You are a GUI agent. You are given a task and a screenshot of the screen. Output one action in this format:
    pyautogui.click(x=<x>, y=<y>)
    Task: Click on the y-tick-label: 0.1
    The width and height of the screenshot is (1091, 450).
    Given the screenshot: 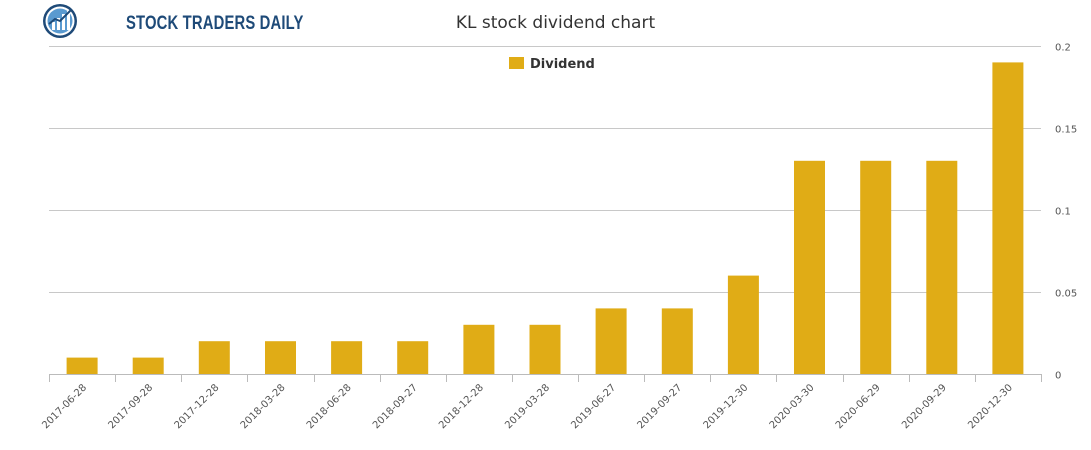 What is the action you would take?
    pyautogui.click(x=1063, y=212)
    